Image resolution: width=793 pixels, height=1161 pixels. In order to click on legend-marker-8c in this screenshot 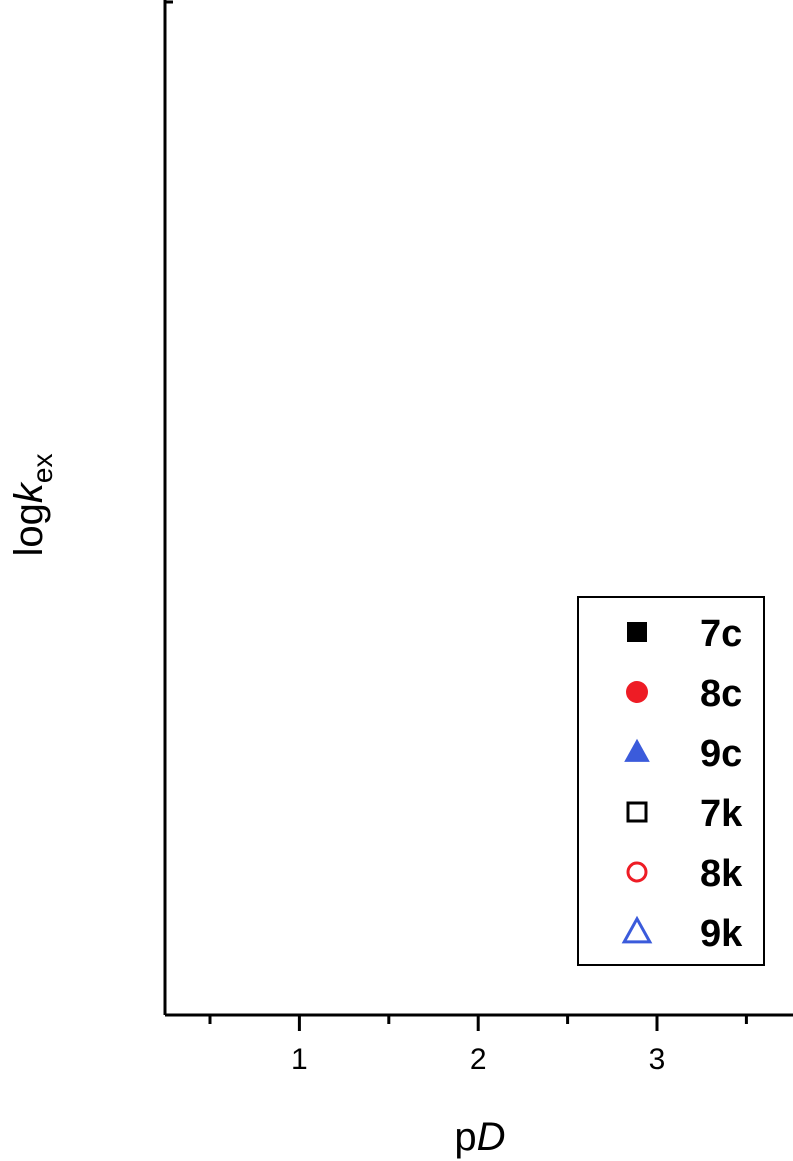, I will do `click(637, 692)`.